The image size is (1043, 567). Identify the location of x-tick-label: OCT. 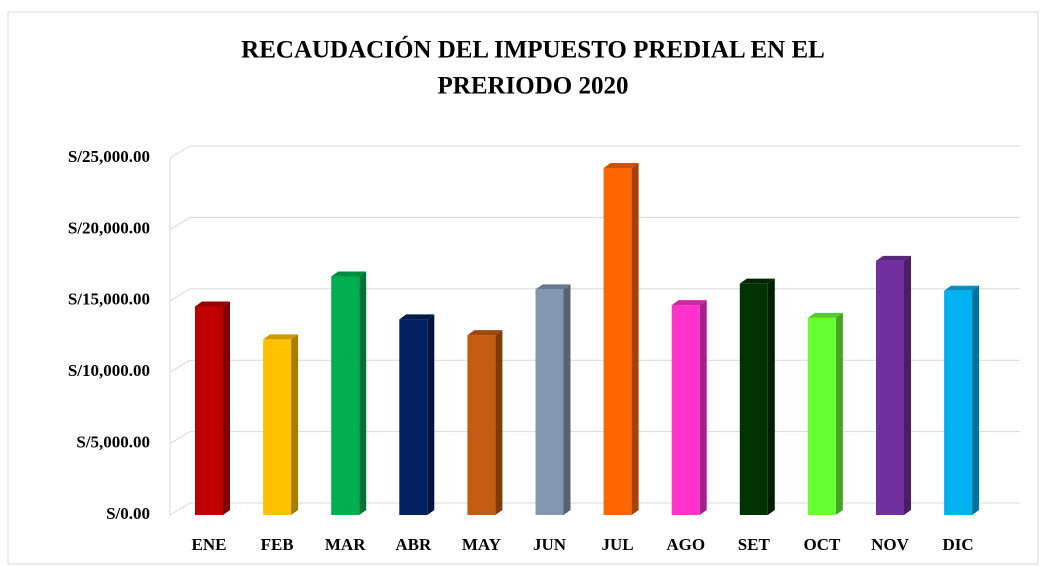
(822, 544).